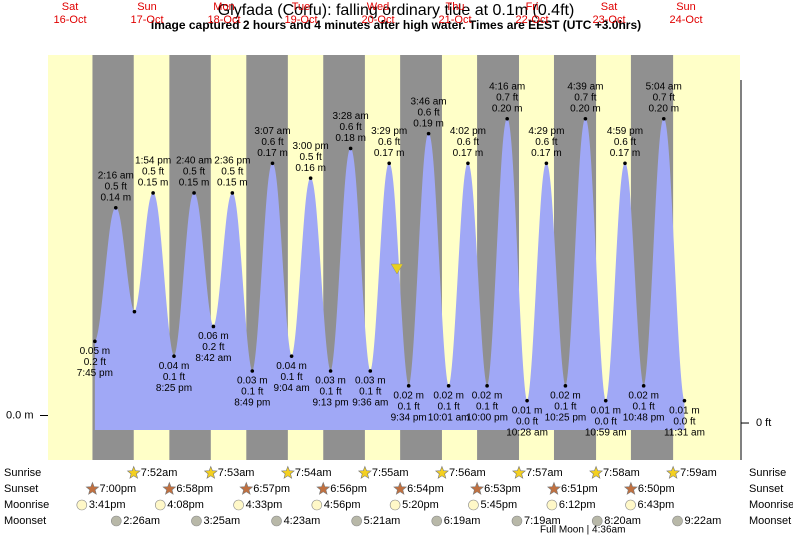 The width and height of the screenshot is (793, 542). Describe the element at coordinates (770, 521) in the screenshot. I see `row-label-right: Moonset` at that location.